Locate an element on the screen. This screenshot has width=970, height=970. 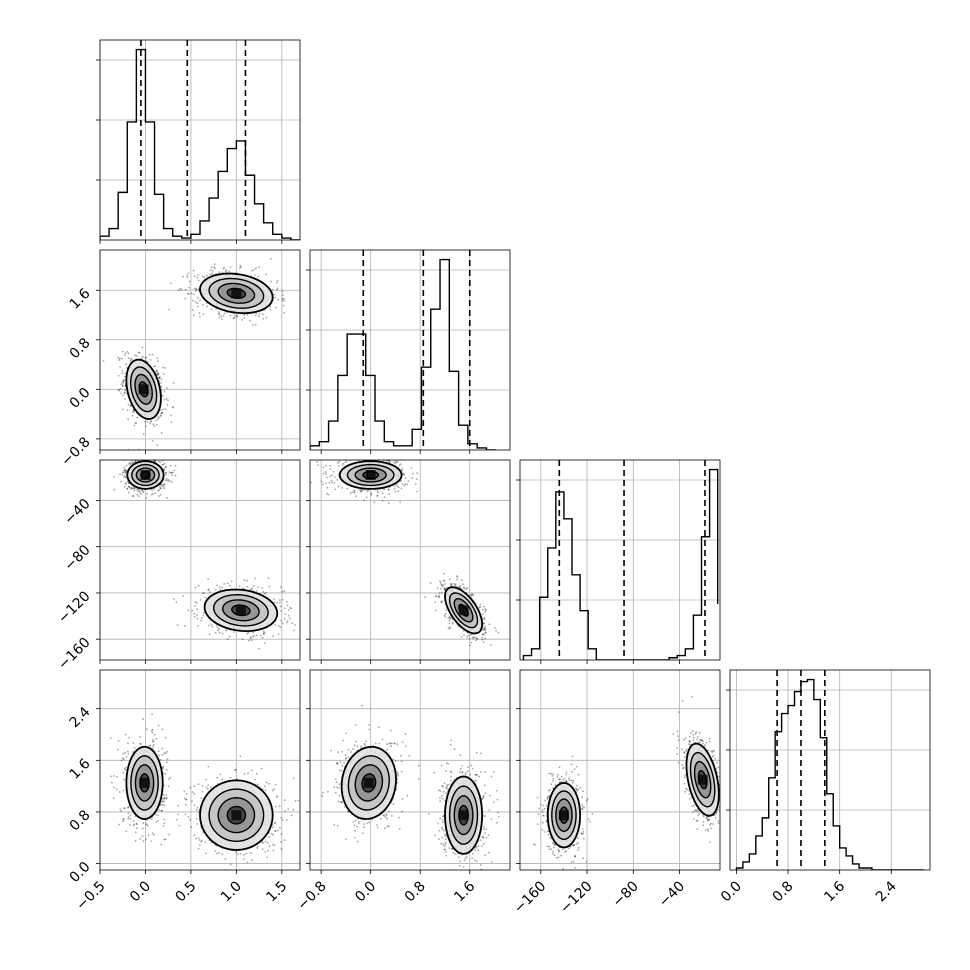
histogram-step-line is located at coordinates (200, 144).